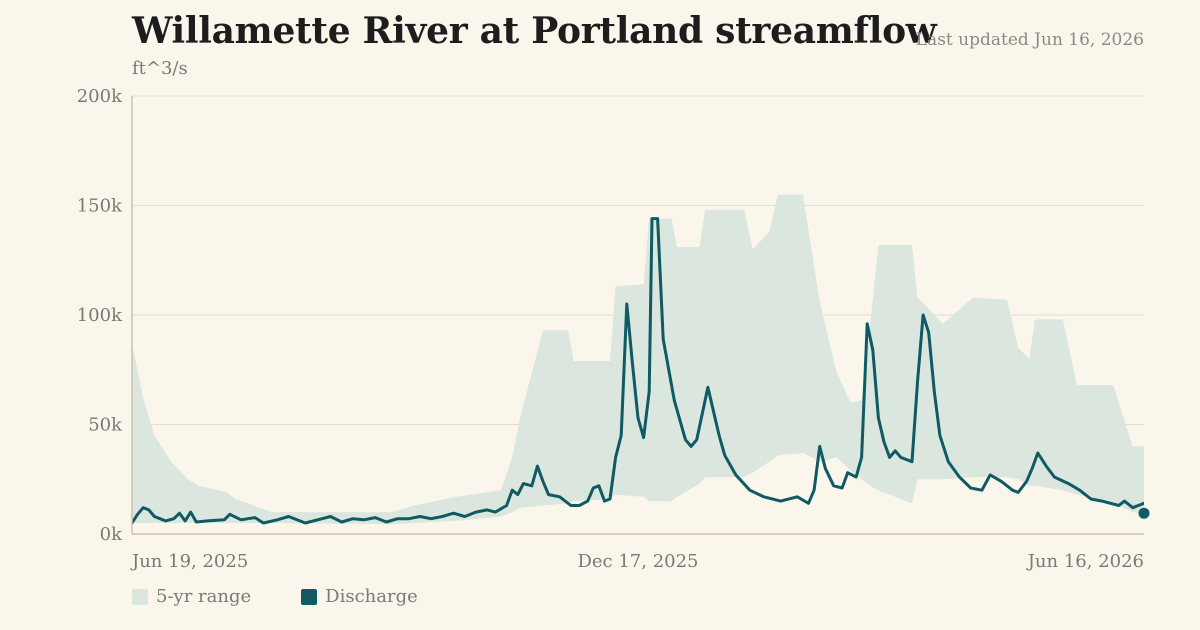  What do you see at coordinates (309, 596) in the screenshot?
I see `legend-swatch-discharge` at bounding box center [309, 596].